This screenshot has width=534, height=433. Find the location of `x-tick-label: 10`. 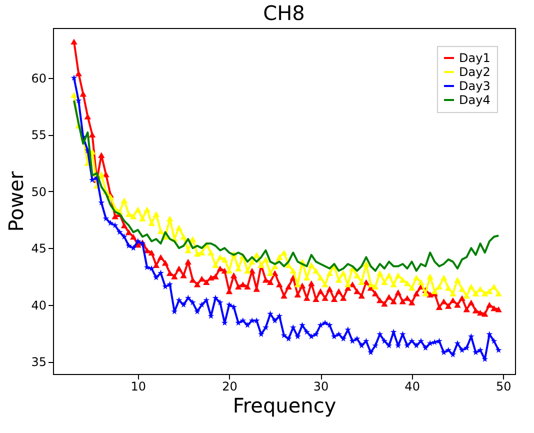

x-tick-label: 10 is located at coordinates (138, 387).